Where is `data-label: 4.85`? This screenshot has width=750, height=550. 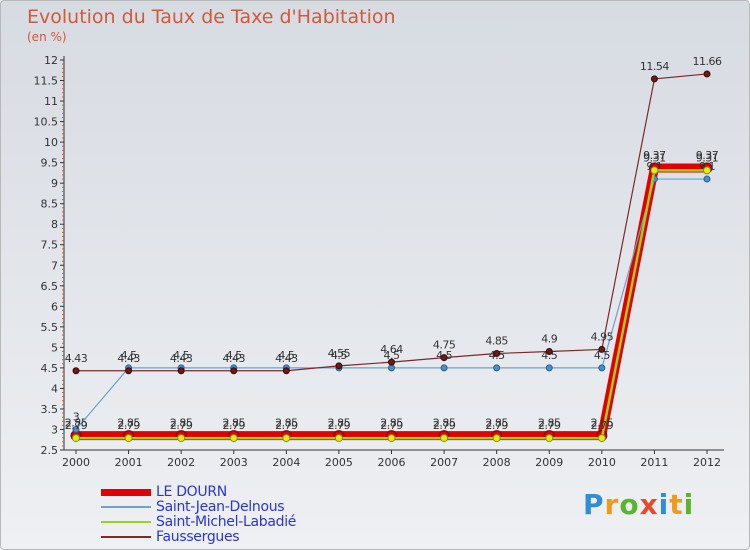
data-label: 4.85 is located at coordinates (496, 341).